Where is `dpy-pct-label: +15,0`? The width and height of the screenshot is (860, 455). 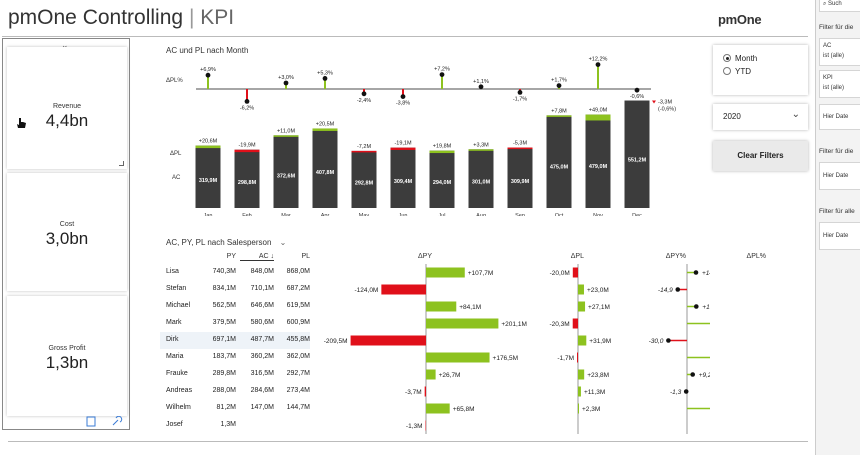
dpy-pct-label: +15,0 is located at coordinates (706, 307).